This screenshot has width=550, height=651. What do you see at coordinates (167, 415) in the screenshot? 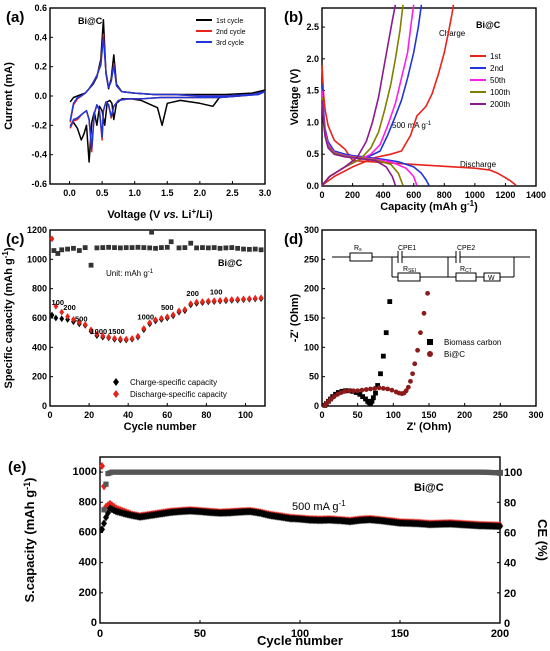
I see `x-tick-label: 60` at bounding box center [167, 415].